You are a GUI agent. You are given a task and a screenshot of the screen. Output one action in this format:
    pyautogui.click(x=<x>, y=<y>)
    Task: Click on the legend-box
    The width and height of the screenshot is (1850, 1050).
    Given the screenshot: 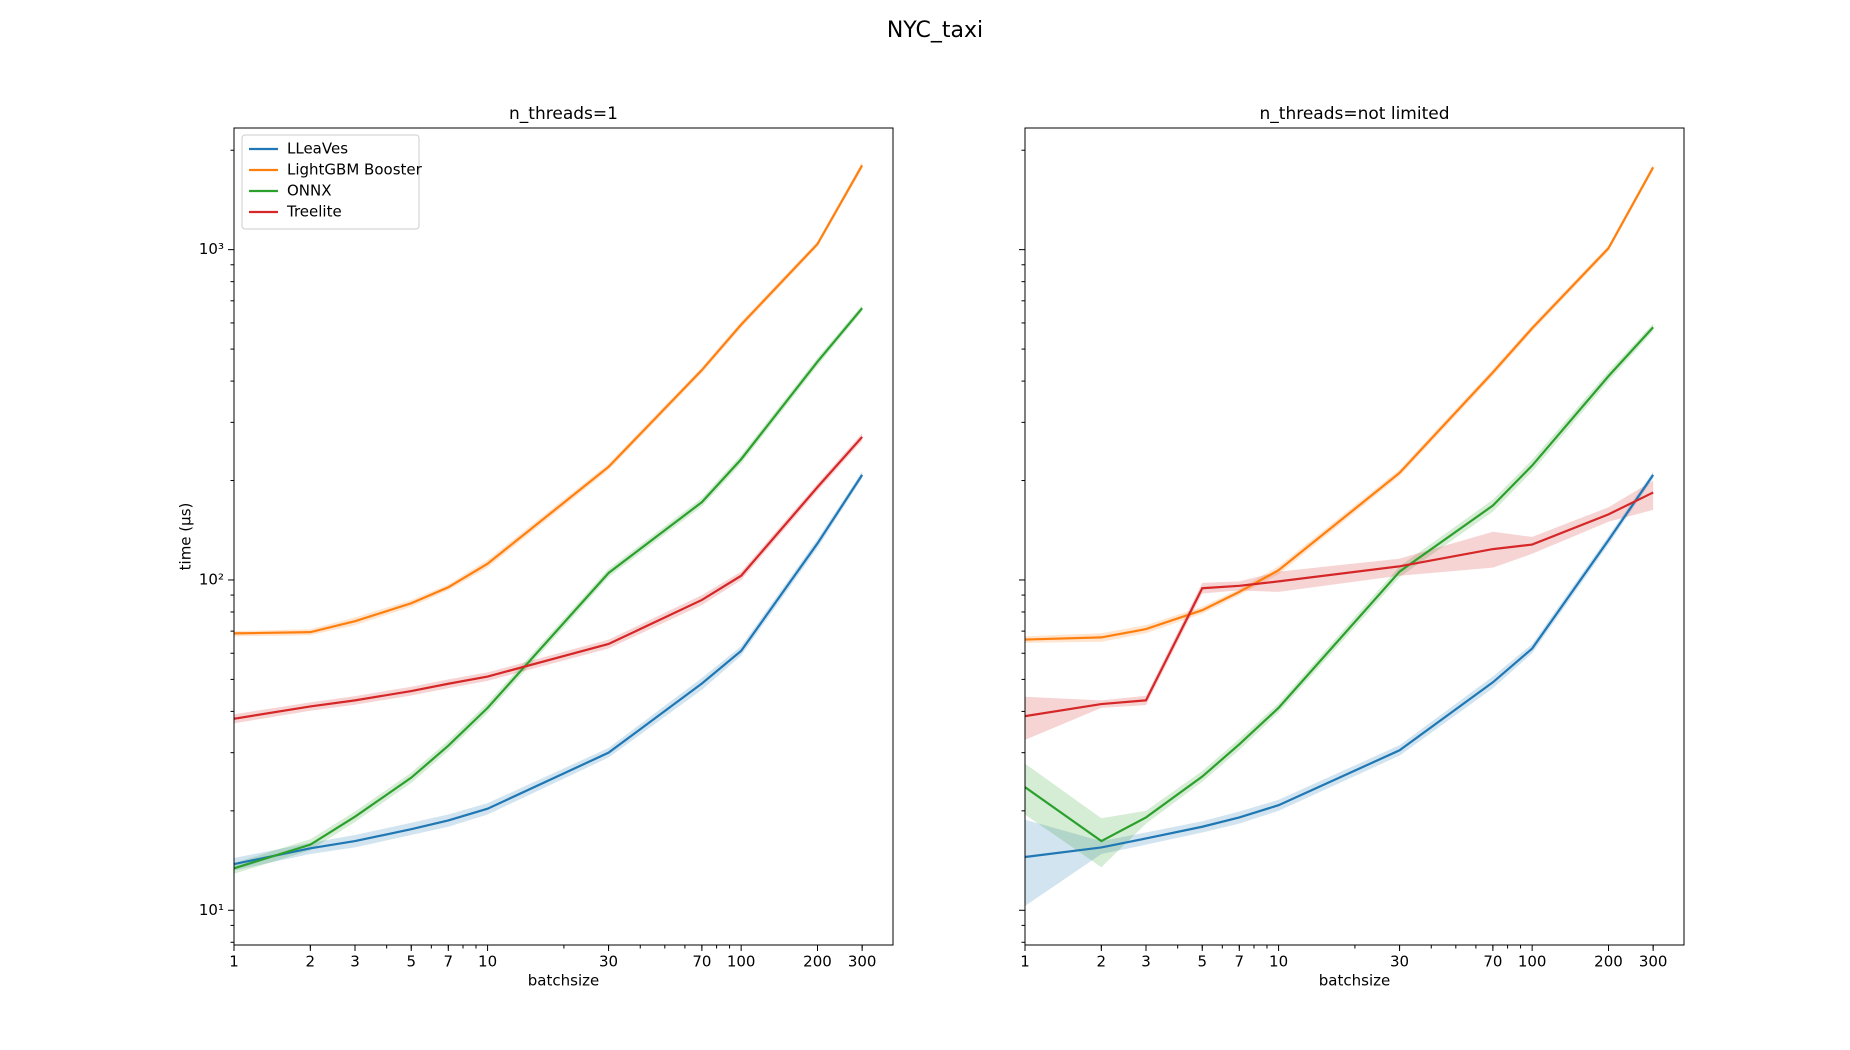 What is the action you would take?
    pyautogui.click(x=330, y=182)
    